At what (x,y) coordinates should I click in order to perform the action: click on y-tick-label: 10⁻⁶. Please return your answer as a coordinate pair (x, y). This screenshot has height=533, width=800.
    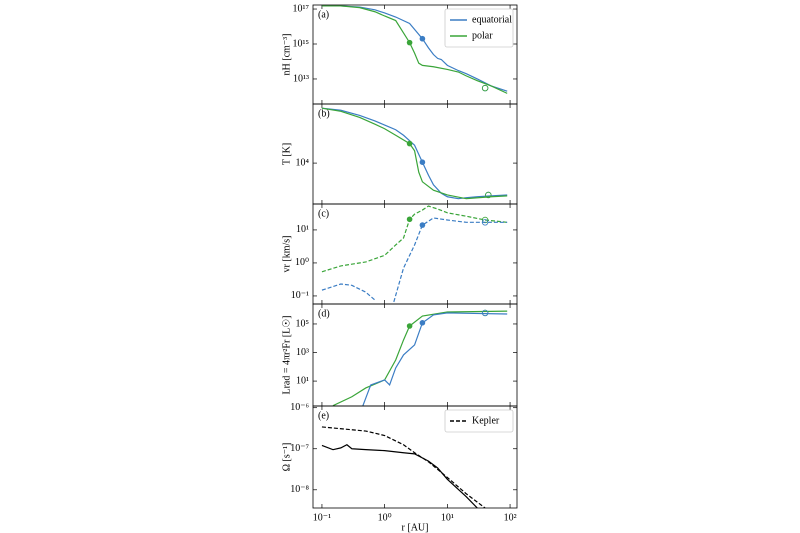
    Looking at the image, I should click on (299, 407).